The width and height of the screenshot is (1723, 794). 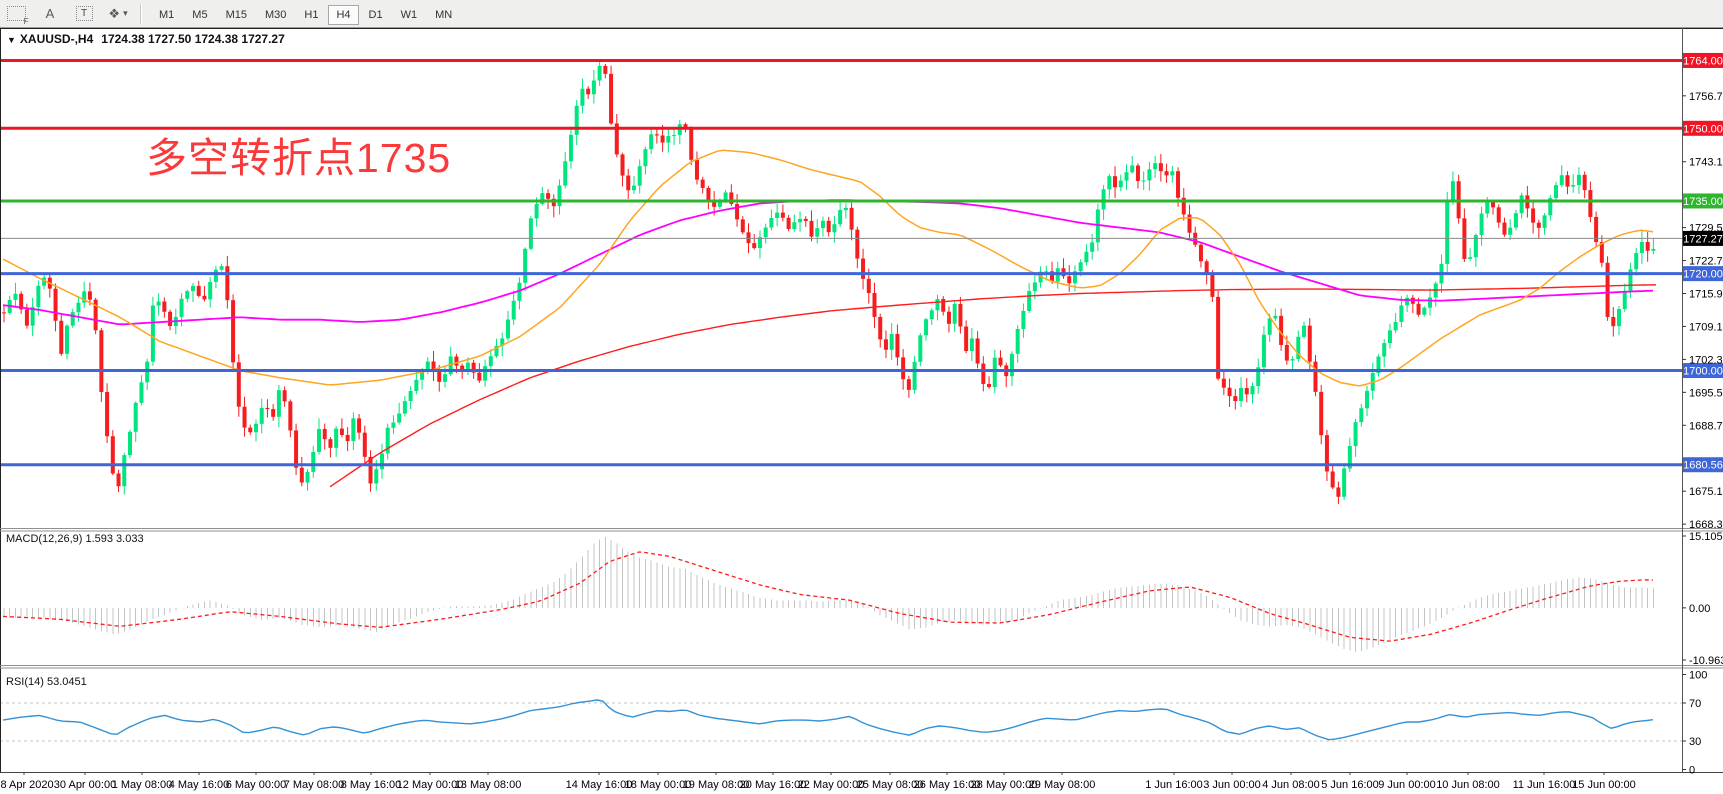 What do you see at coordinates (236, 14) in the screenshot?
I see `timeframe-button-m15: M15` at bounding box center [236, 14].